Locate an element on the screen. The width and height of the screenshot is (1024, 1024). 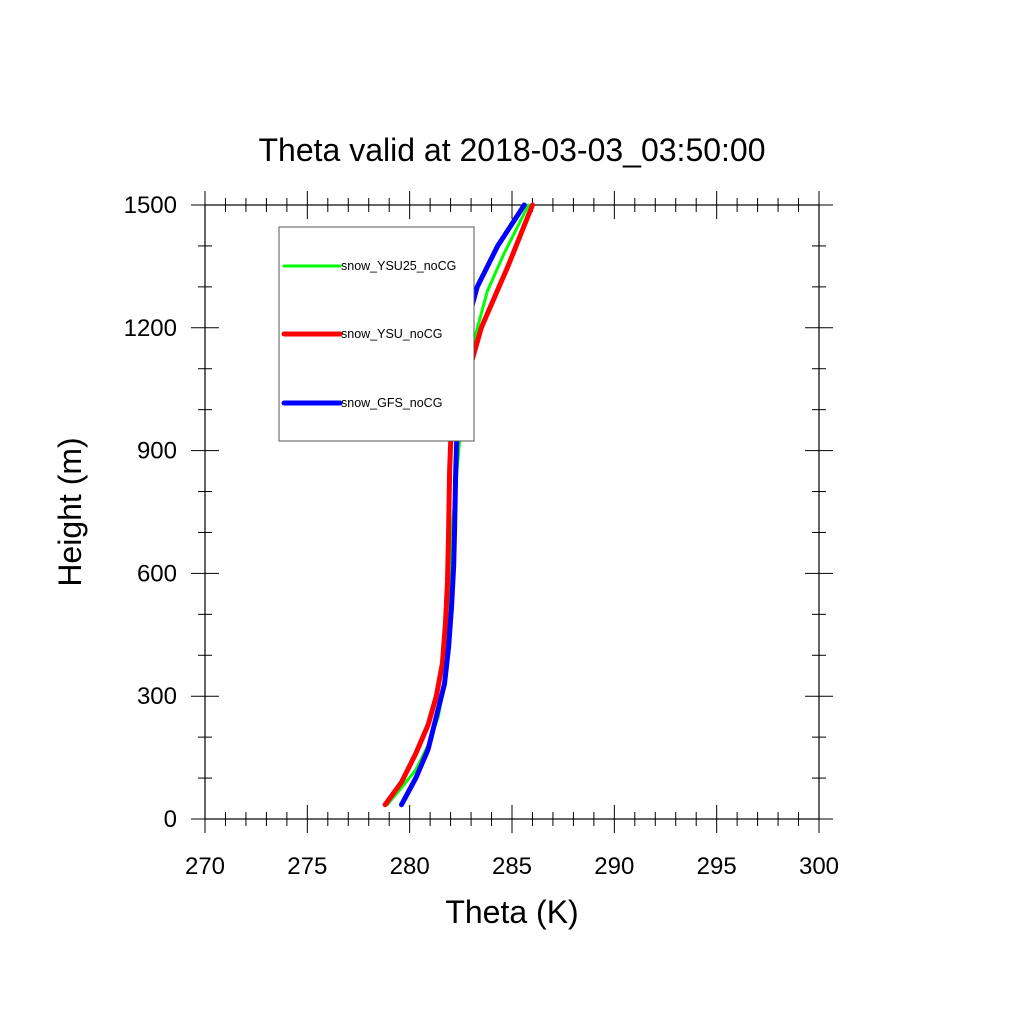
y-tick-label: 1500 is located at coordinates (150, 205).